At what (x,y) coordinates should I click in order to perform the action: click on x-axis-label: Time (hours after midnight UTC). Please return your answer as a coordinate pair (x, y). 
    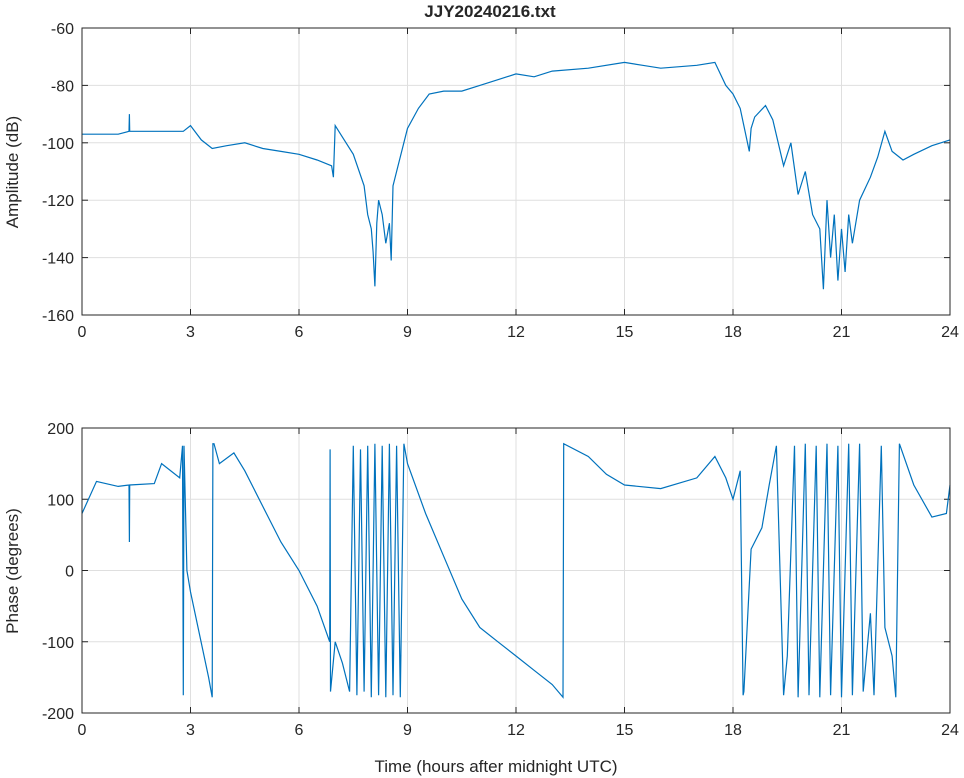
    Looking at the image, I should click on (495, 766).